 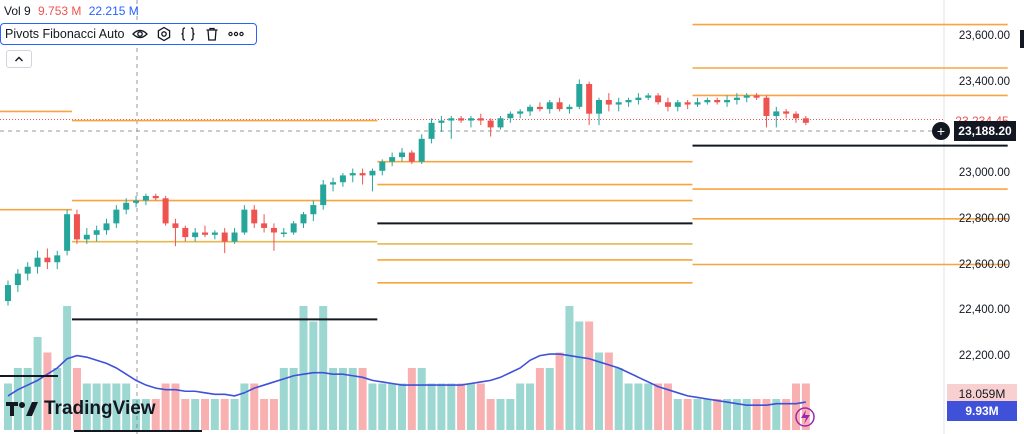 What do you see at coordinates (140, 34) in the screenshot?
I see `eye-icon` at bounding box center [140, 34].